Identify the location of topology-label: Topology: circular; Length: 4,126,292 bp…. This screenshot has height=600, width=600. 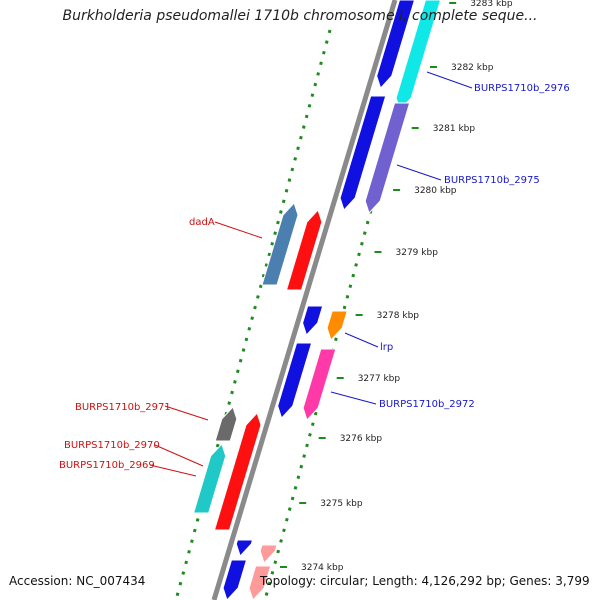
(425, 581).